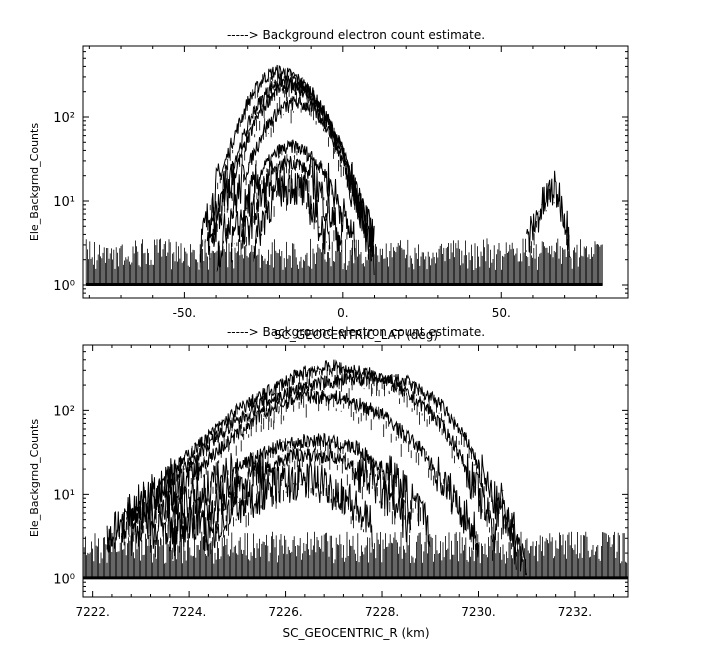  Describe the element at coordinates (501, 313) in the screenshot. I see `x-tick-label: 50.` at that location.